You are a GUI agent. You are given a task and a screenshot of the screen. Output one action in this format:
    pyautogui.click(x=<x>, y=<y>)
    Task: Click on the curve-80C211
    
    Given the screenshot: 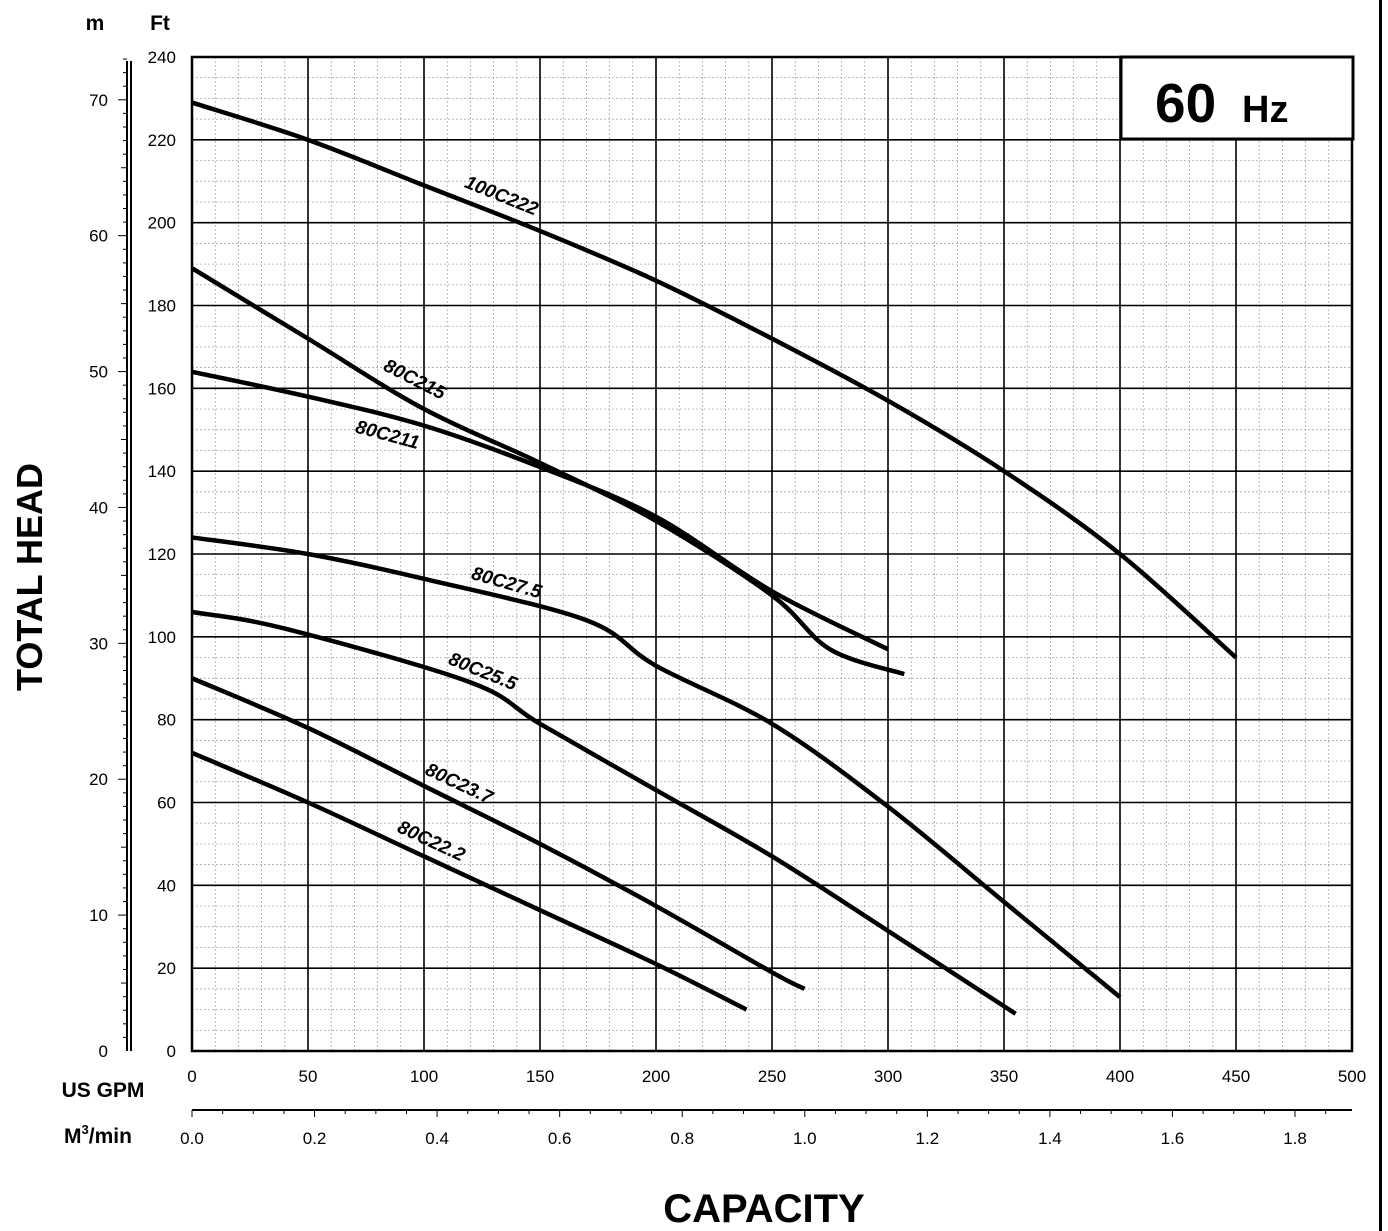 What is the action you would take?
    pyautogui.click(x=540, y=510)
    